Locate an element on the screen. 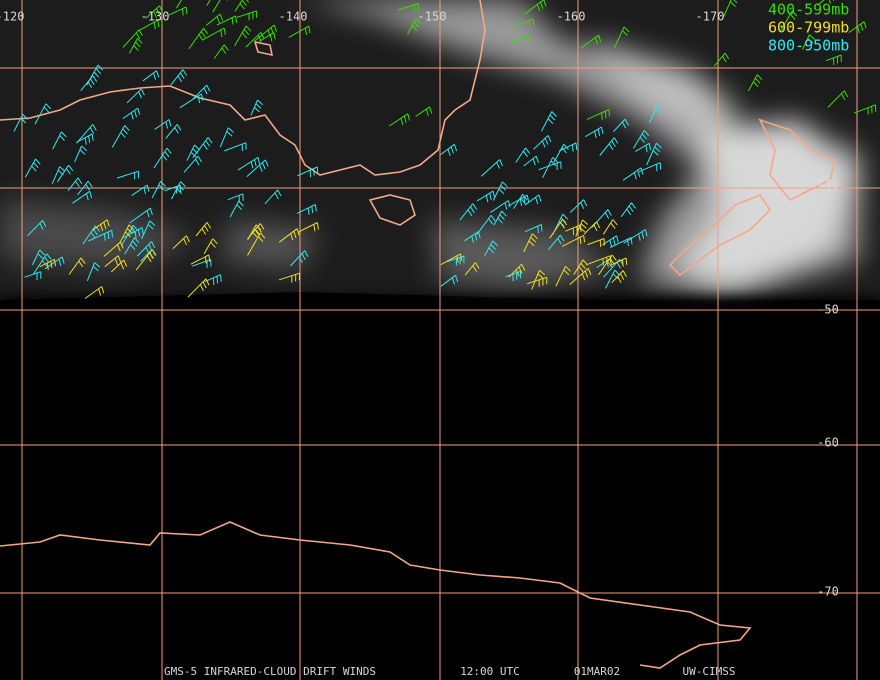 Image resolution: width=880 pixels, height=680 pixels. footer-text: 01MAR02 is located at coordinates (597, 671).